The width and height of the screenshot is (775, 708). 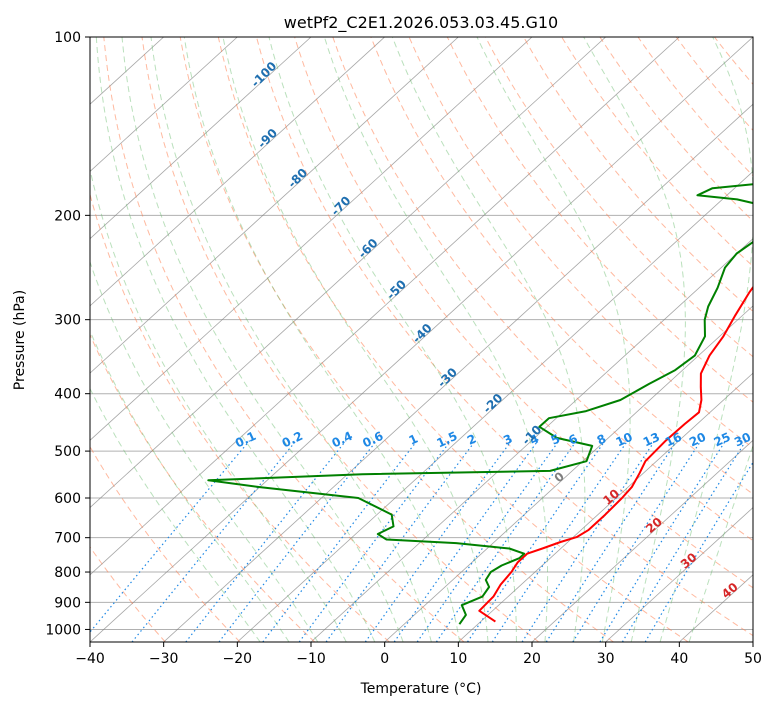 What do you see at coordinates (67, 395) in the screenshot?
I see `y-tick-label: 400` at bounding box center [67, 395].